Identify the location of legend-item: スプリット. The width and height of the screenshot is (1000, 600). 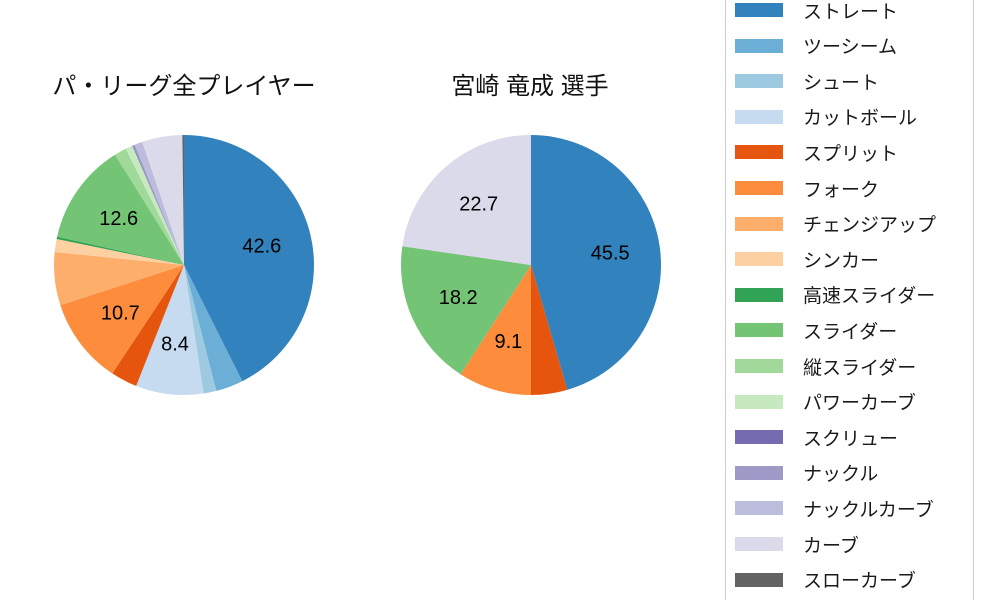
(849, 152).